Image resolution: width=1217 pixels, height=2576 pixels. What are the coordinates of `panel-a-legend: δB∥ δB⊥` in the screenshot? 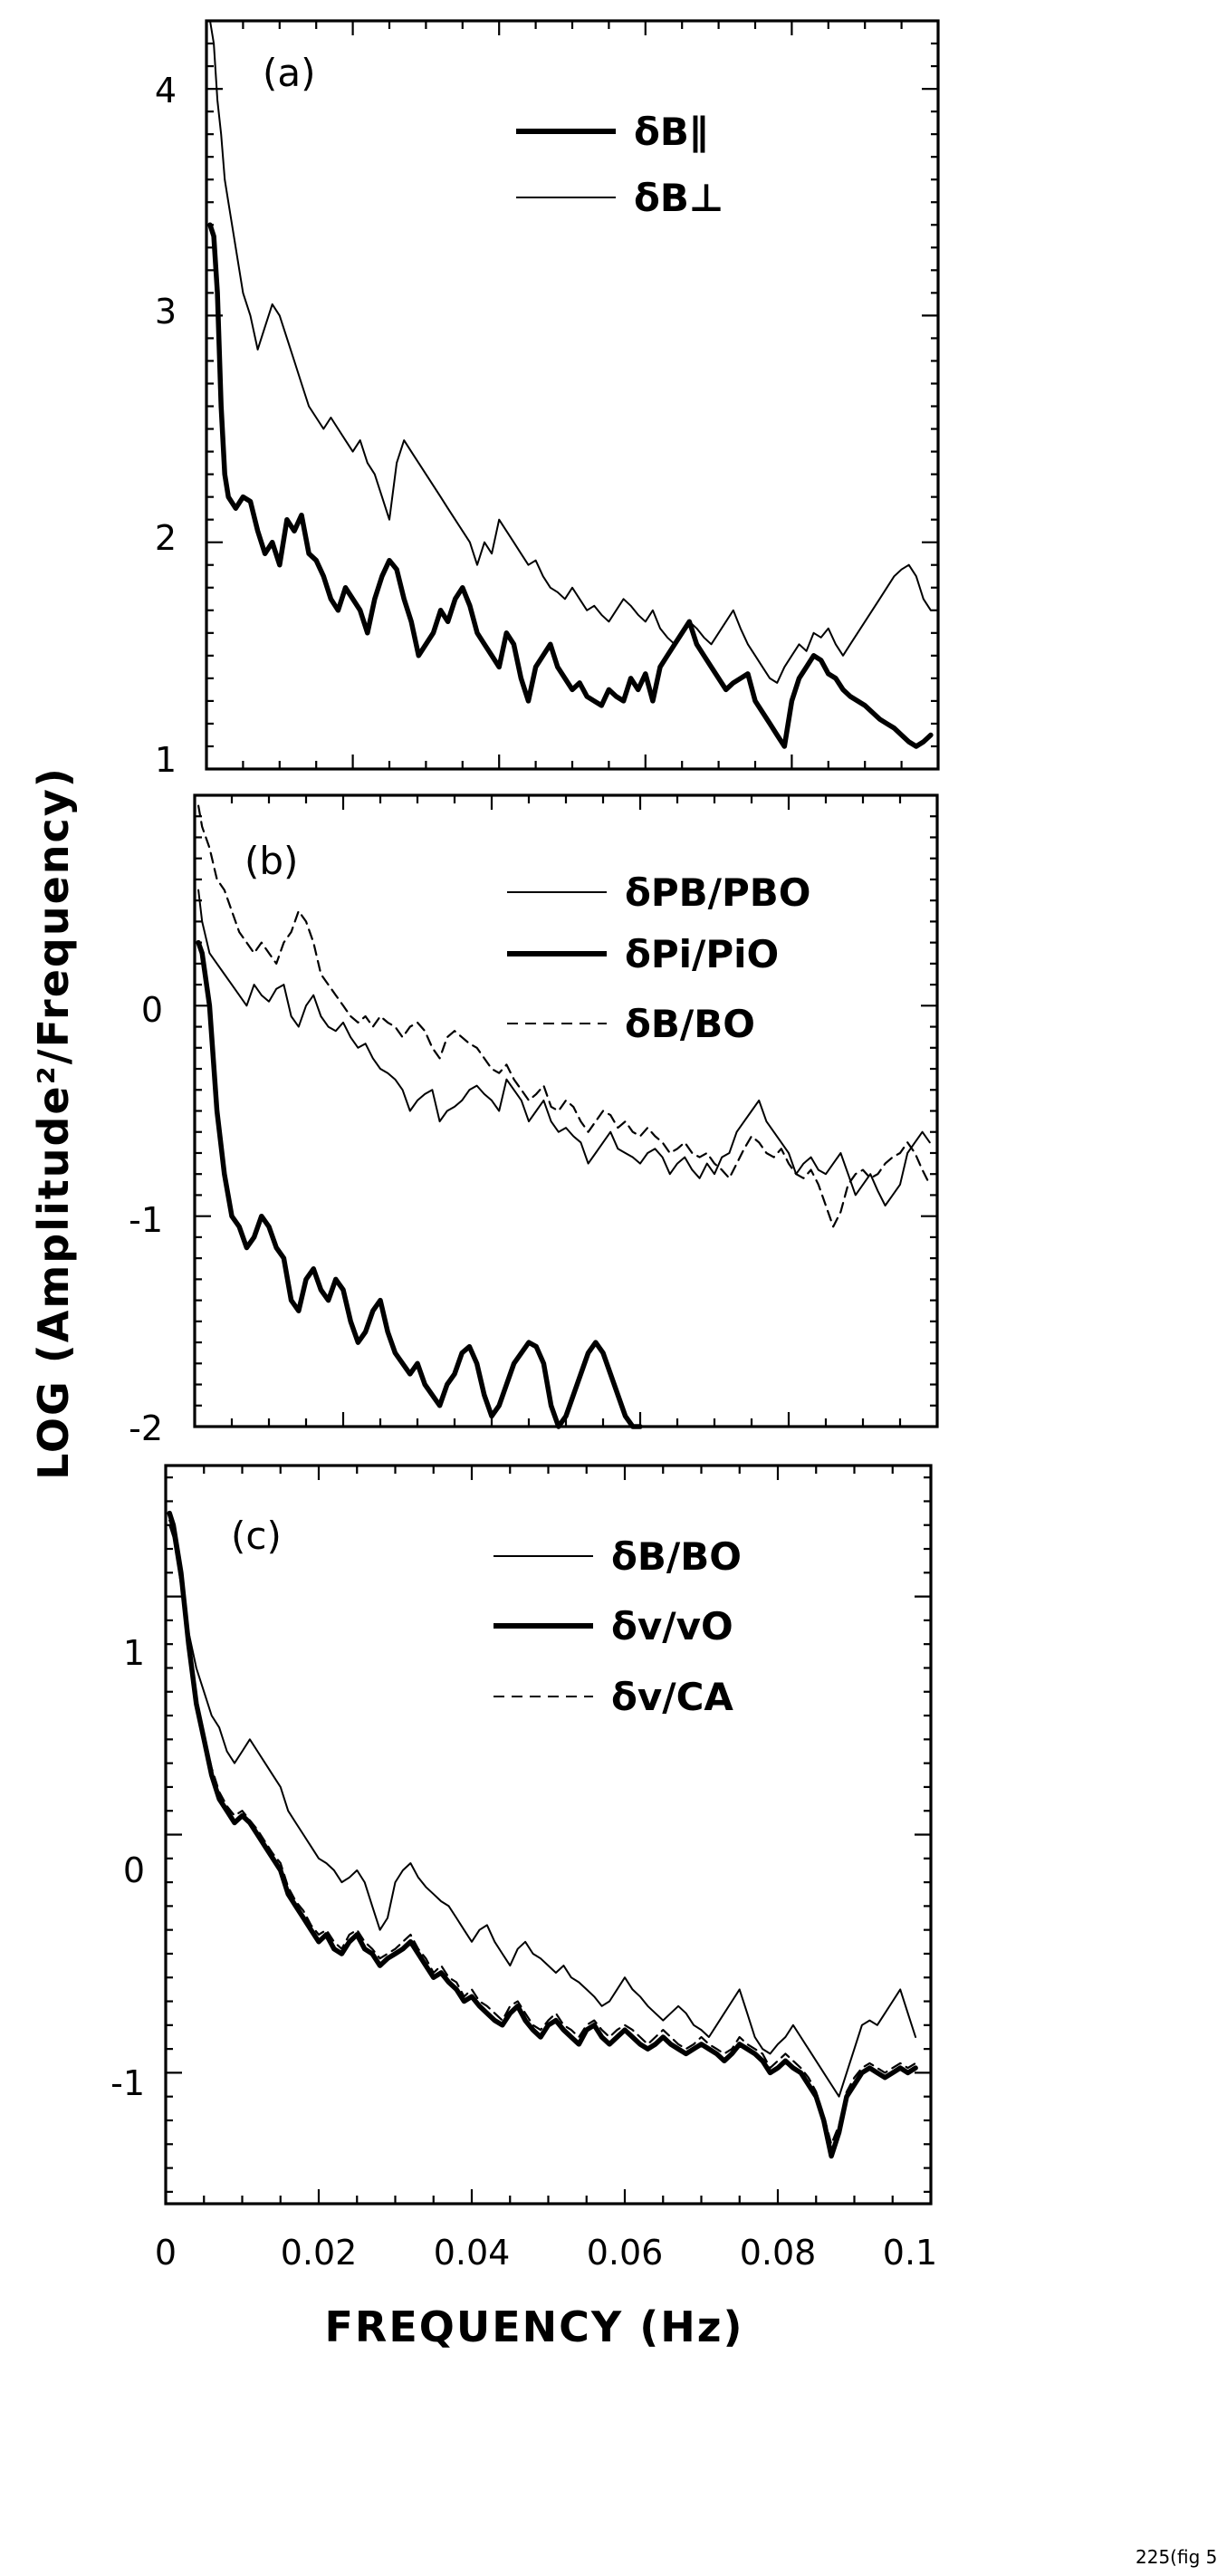 It's located at (619, 165).